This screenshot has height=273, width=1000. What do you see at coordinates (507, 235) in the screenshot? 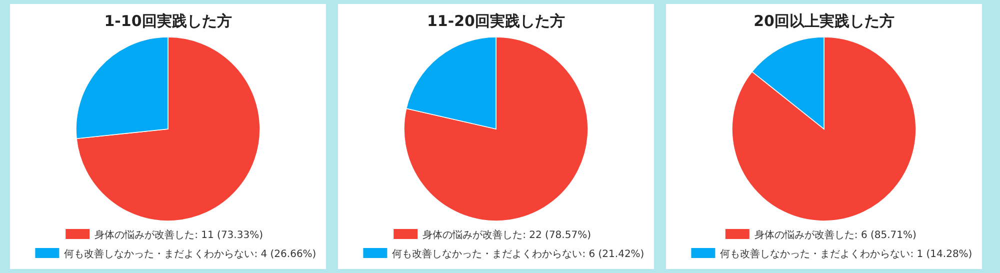
I see `legend-label: 身体の悩みが改善した: 22 (78.57%)` at bounding box center [507, 235].